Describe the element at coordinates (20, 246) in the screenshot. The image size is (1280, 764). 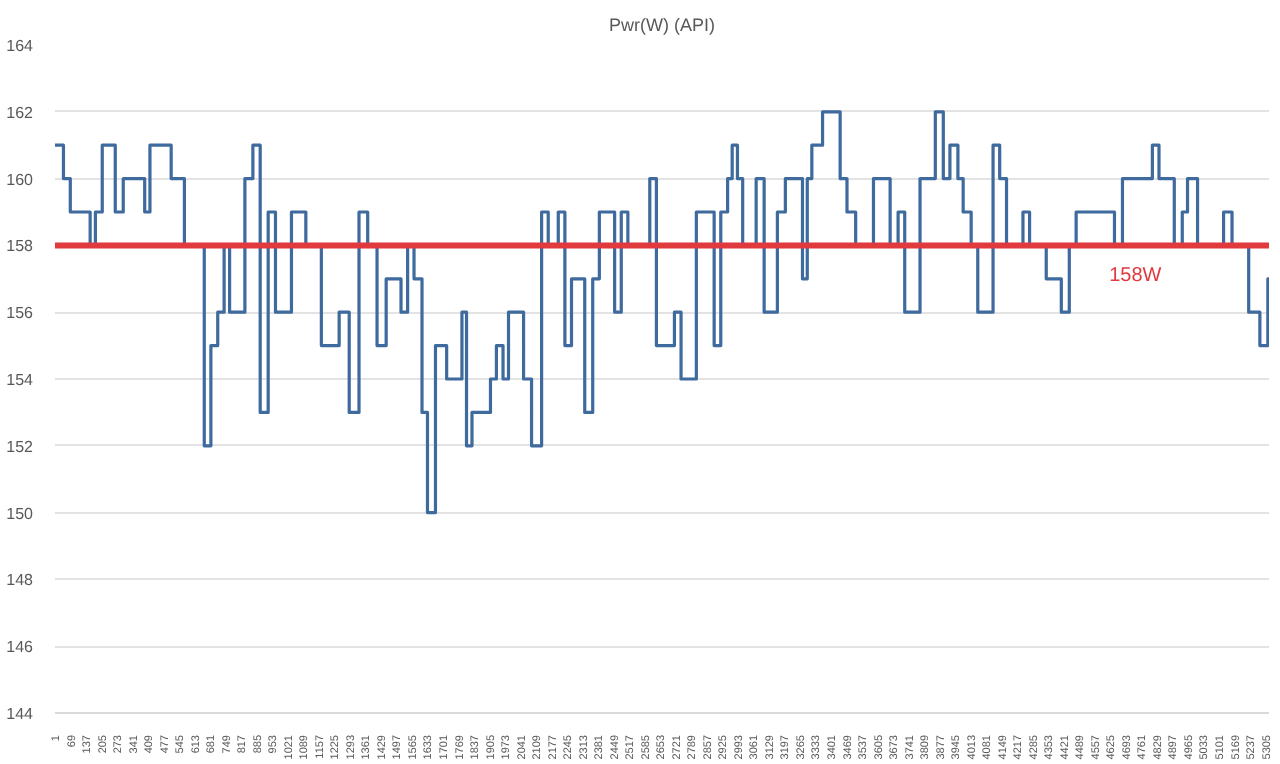
I see `y-tick-label: 158` at that location.